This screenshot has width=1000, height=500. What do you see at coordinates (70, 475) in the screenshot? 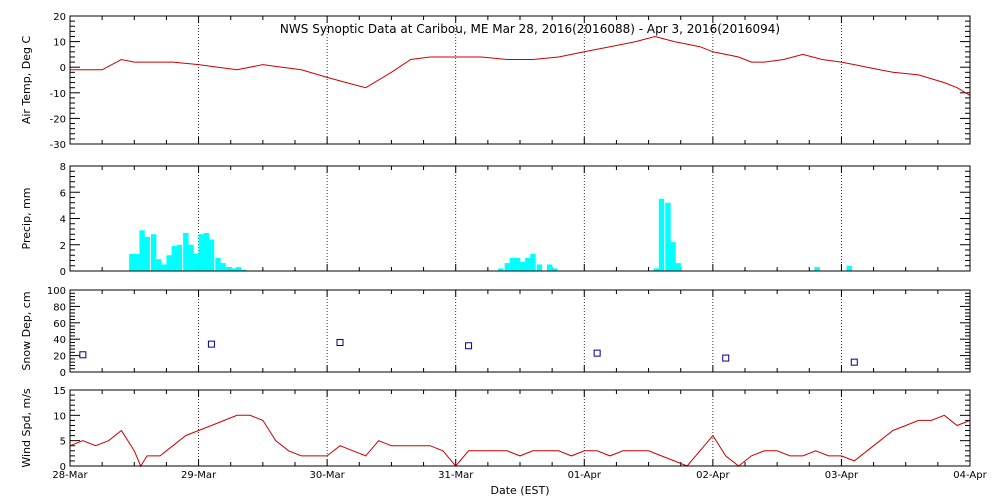
I see `x-tick-label: 28-Mar` at bounding box center [70, 475].